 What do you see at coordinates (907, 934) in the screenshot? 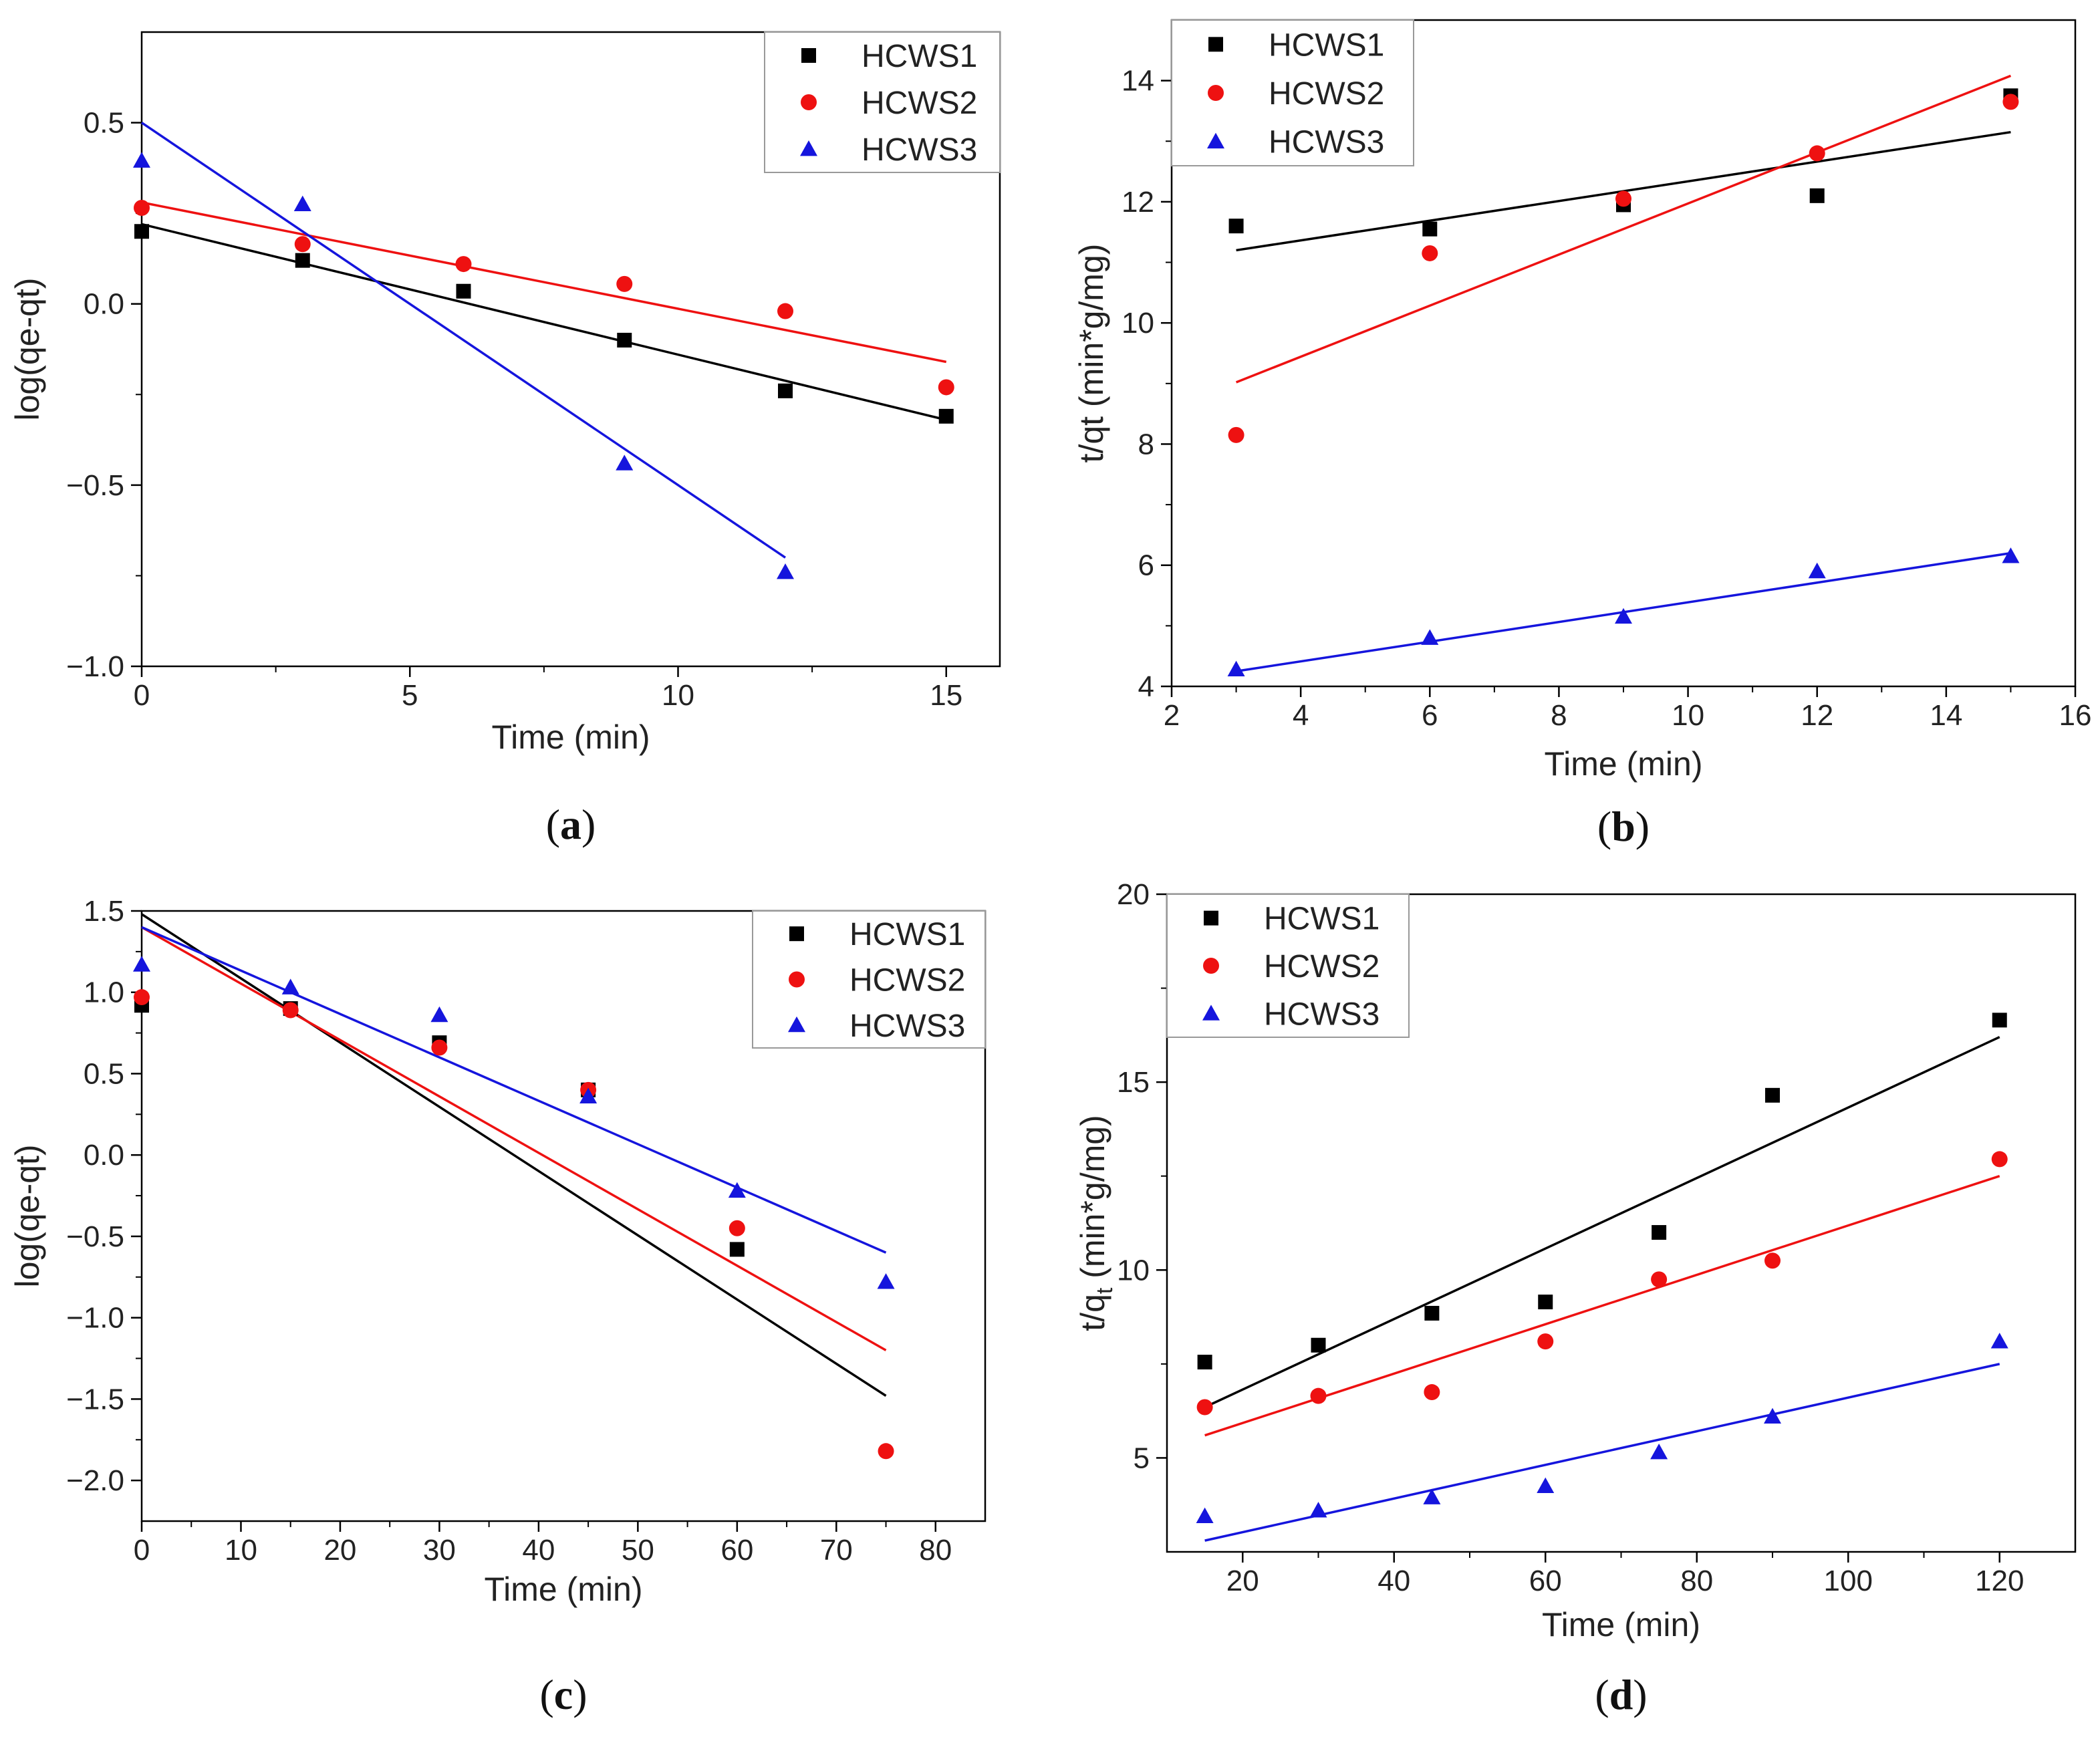
I see `legend-label-hcws1: HCWS1` at bounding box center [907, 934].